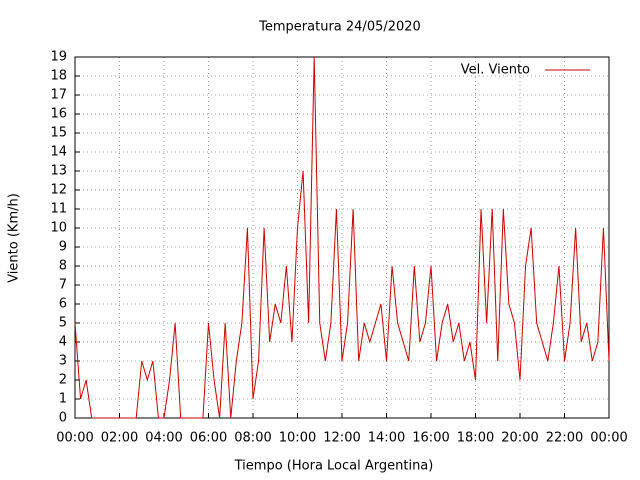  Describe the element at coordinates (58, 228) in the screenshot. I see `y-tick-label: 10` at that location.